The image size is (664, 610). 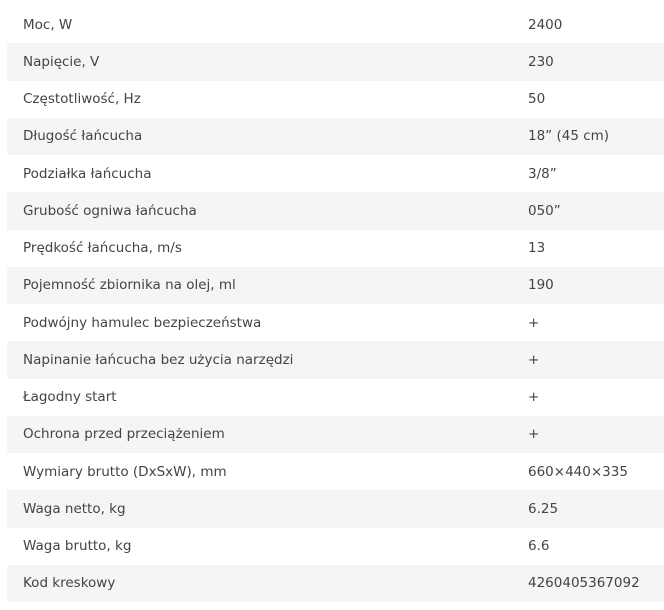 I want to click on spec-label: Ochrona przed przeciążeniem, so click(x=124, y=434).